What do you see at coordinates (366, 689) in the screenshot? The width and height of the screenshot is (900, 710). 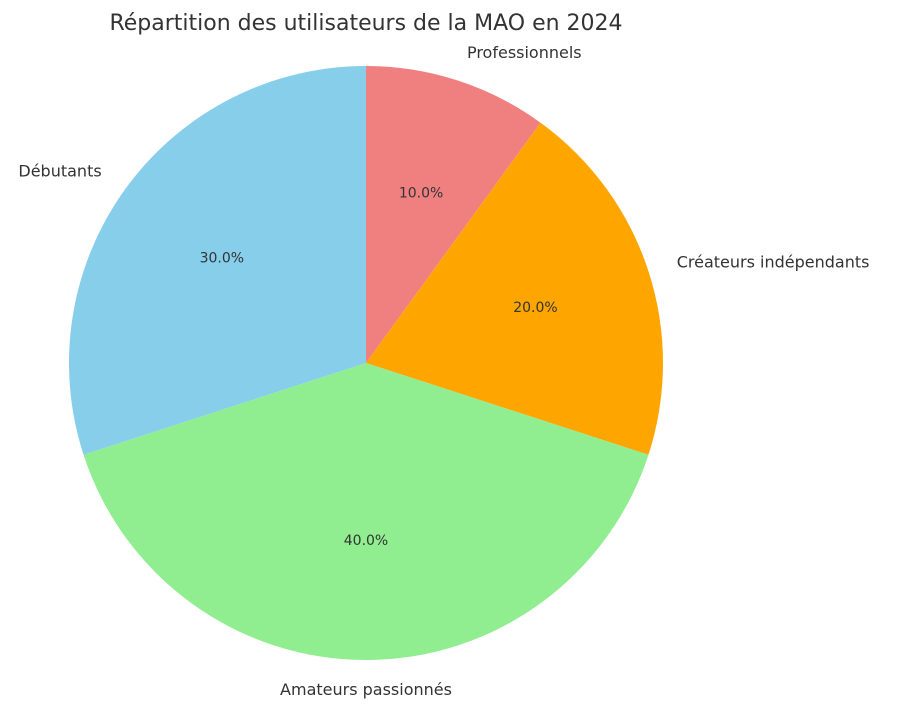 I see `slice-label-amateurs-passionnes: Amateurs passionnés` at bounding box center [366, 689].